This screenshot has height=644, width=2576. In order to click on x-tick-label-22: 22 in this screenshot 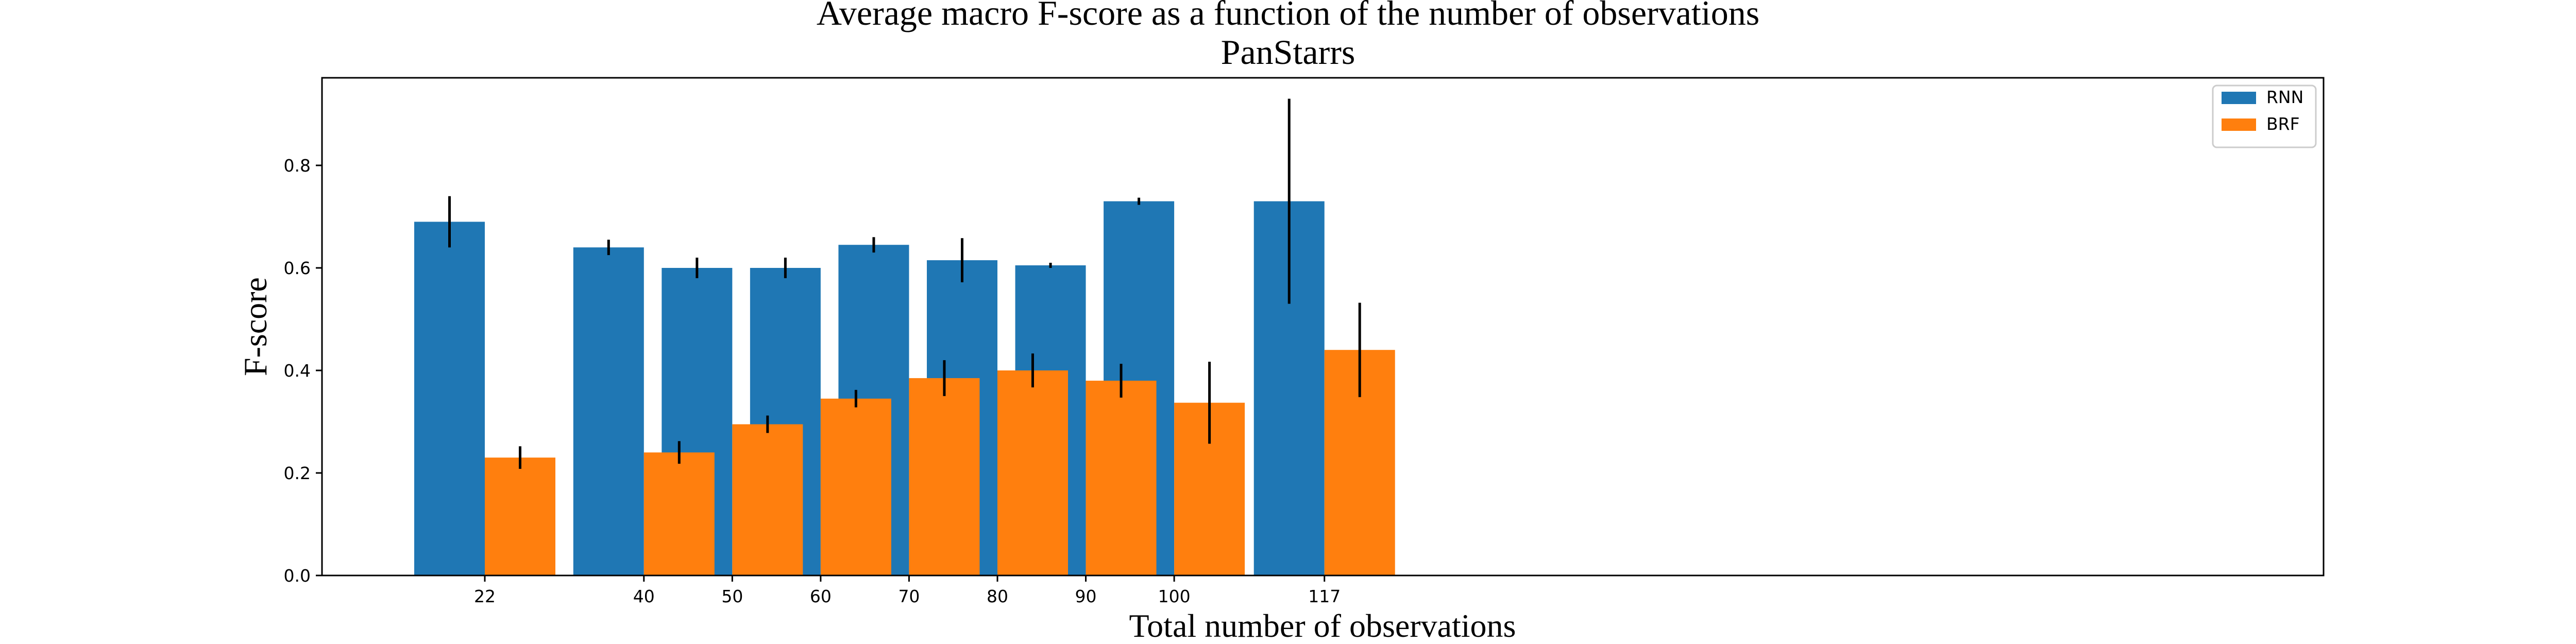, I will do `click(485, 596)`.